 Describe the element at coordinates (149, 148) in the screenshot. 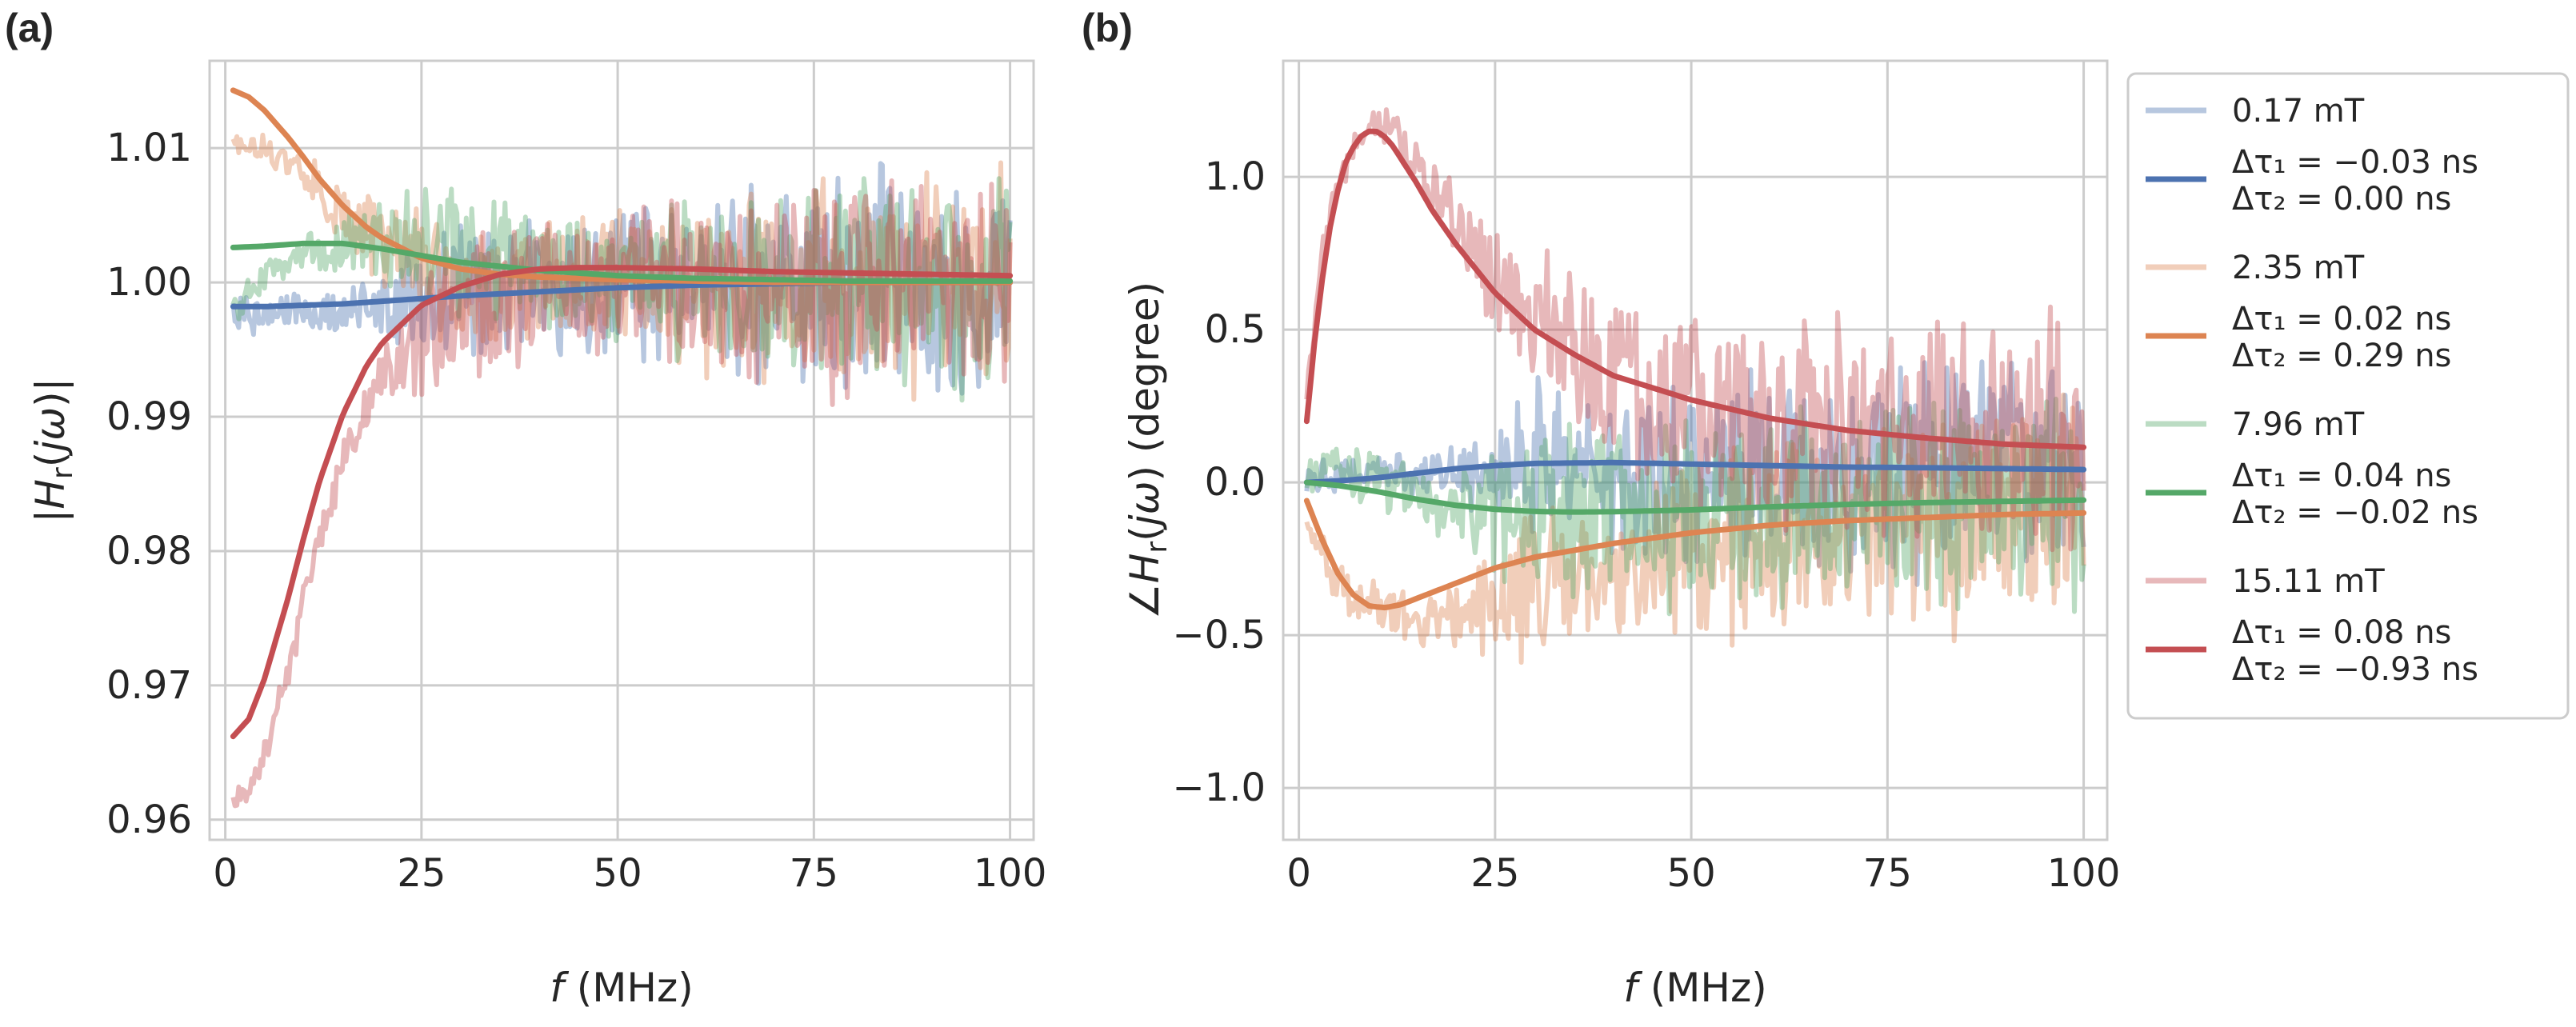

I see `y-tick-label: 1.01` at that location.